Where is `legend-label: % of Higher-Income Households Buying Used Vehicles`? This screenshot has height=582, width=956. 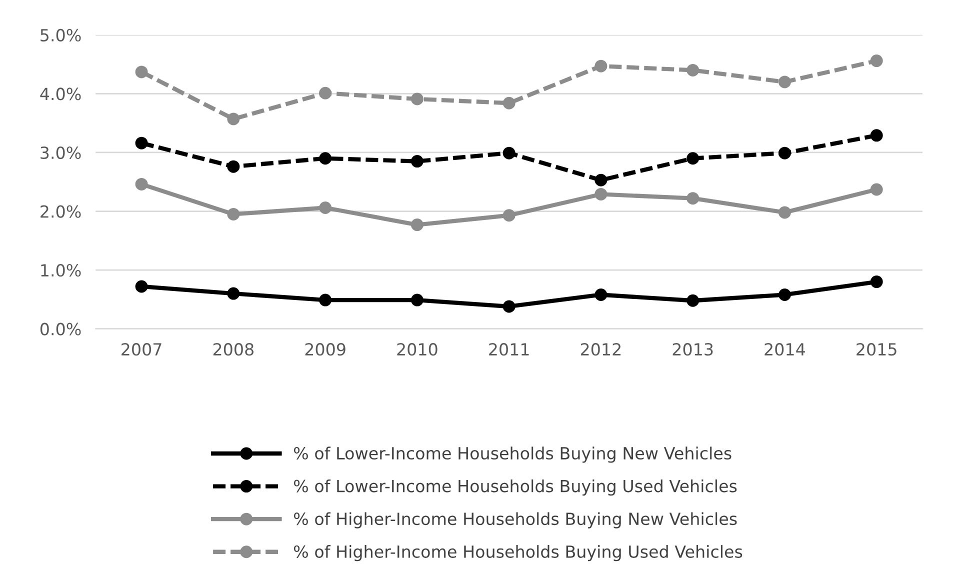 legend-label: % of Higher-Income Households Buying Used Vehicles is located at coordinates (518, 553).